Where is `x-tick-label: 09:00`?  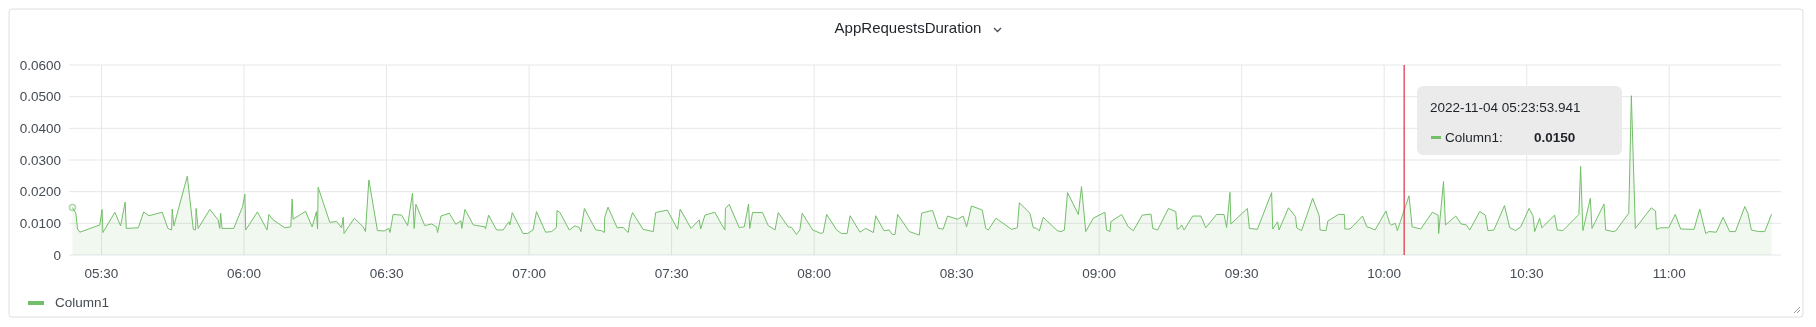 x-tick-label: 09:00 is located at coordinates (1099, 273).